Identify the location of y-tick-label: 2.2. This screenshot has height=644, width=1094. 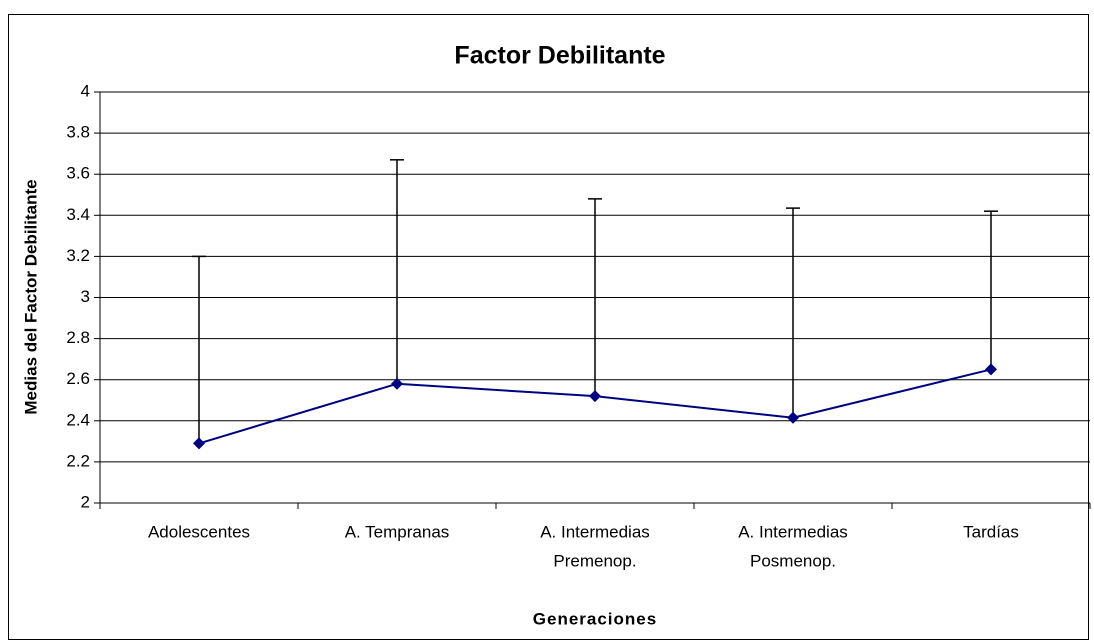
(78, 460).